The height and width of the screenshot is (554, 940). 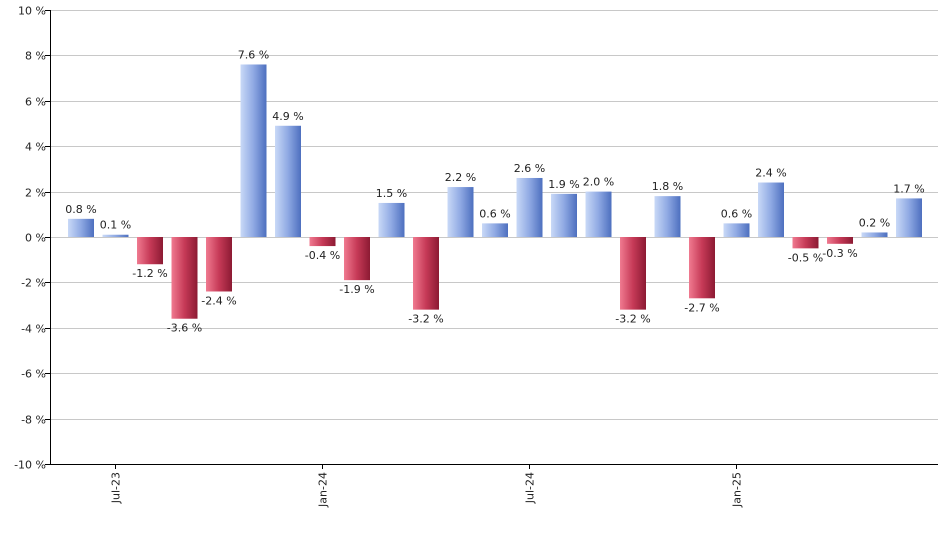 What do you see at coordinates (253, 54) in the screenshot?
I see `bar-value-label: 7.6 %` at bounding box center [253, 54].